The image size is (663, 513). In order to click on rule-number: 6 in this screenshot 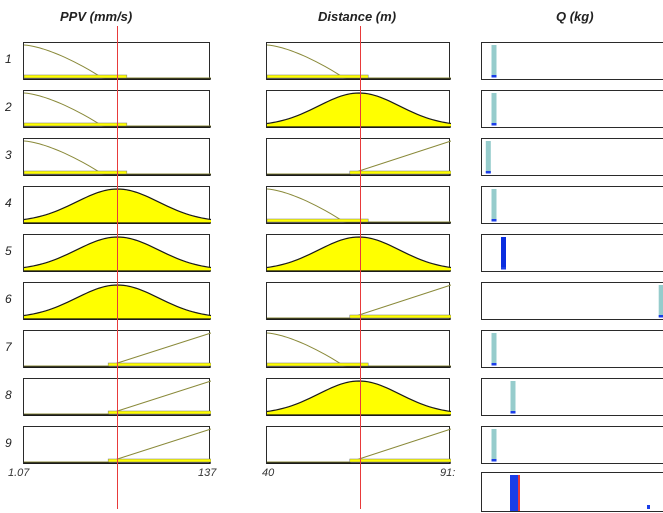, I will do `click(8, 299)`.